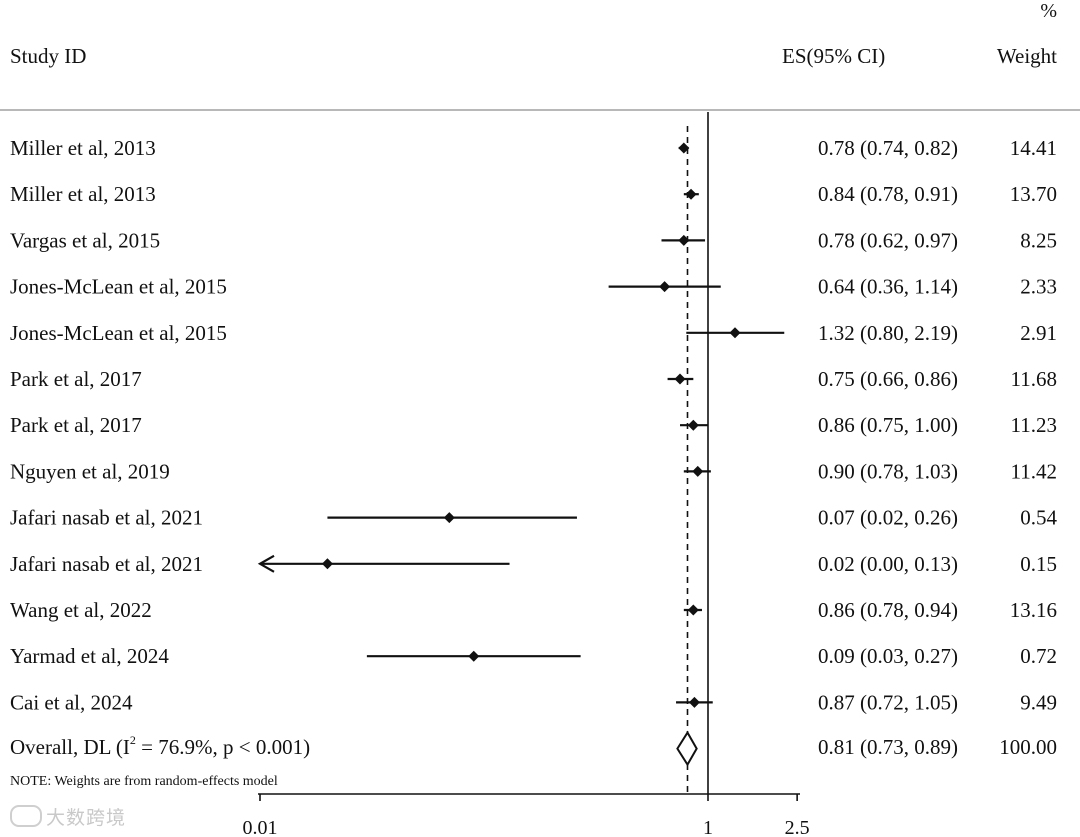  Describe the element at coordinates (708, 827) in the screenshot. I see `x-tick-label: 1` at that location.